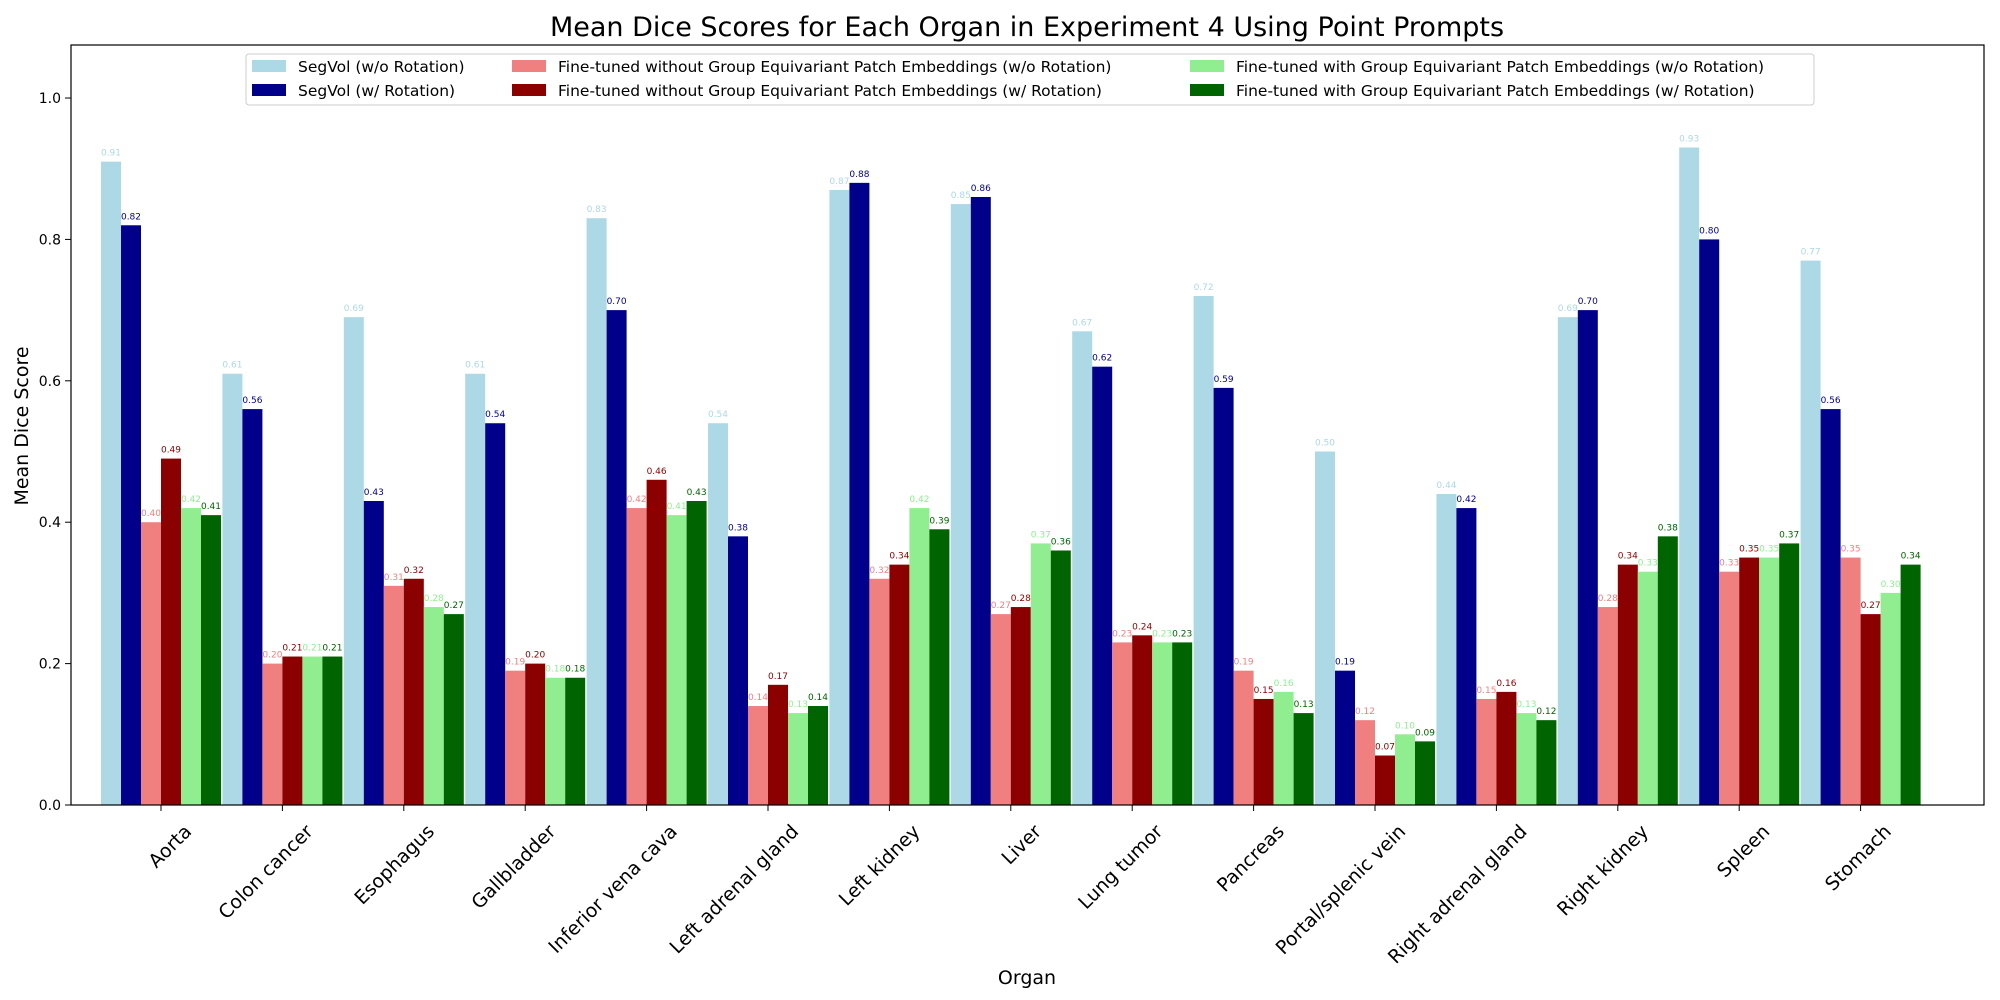 The height and width of the screenshot is (1000, 2000). Describe the element at coordinates (50, 665) in the screenshot. I see `y-tick-label: 0.2` at that location.